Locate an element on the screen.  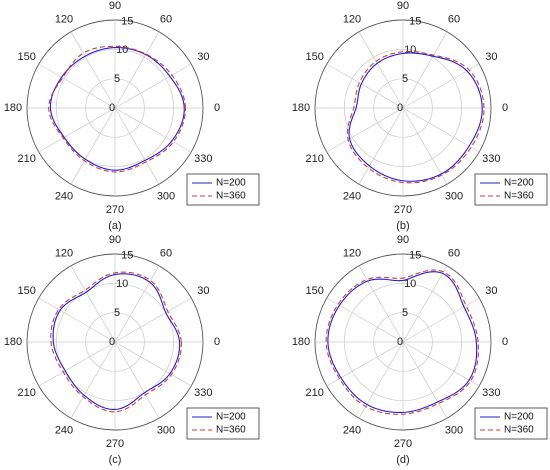
legend-label-n360-a: N=360 is located at coordinates (231, 196).